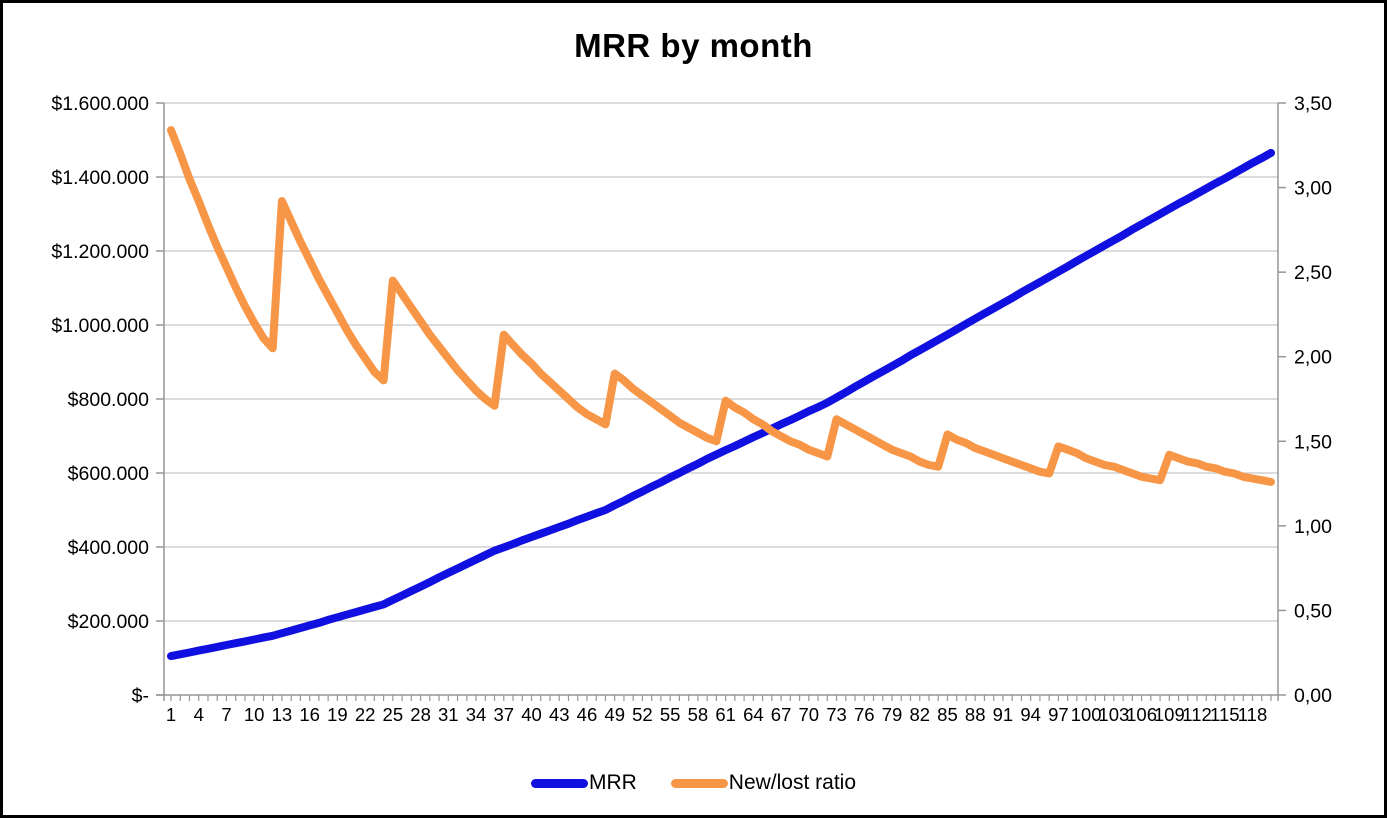 This screenshot has height=818, width=1387. Describe the element at coordinates (309, 714) in the screenshot. I see `x-axis-tick-label: 16` at that location.